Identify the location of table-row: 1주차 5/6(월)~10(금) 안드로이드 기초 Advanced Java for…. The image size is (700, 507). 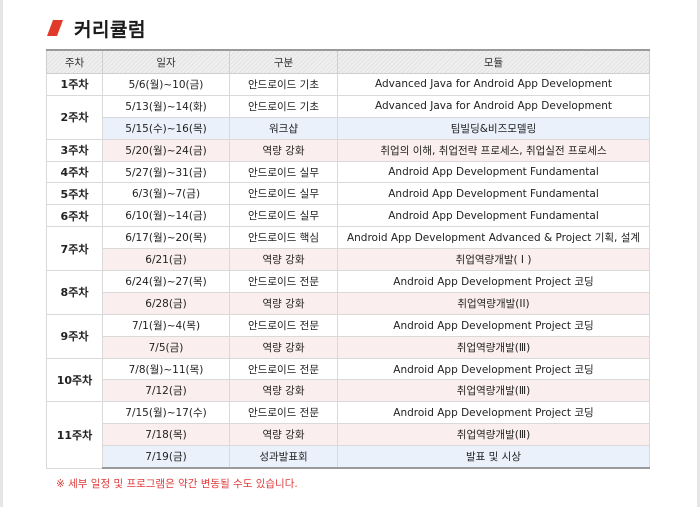
(348, 84).